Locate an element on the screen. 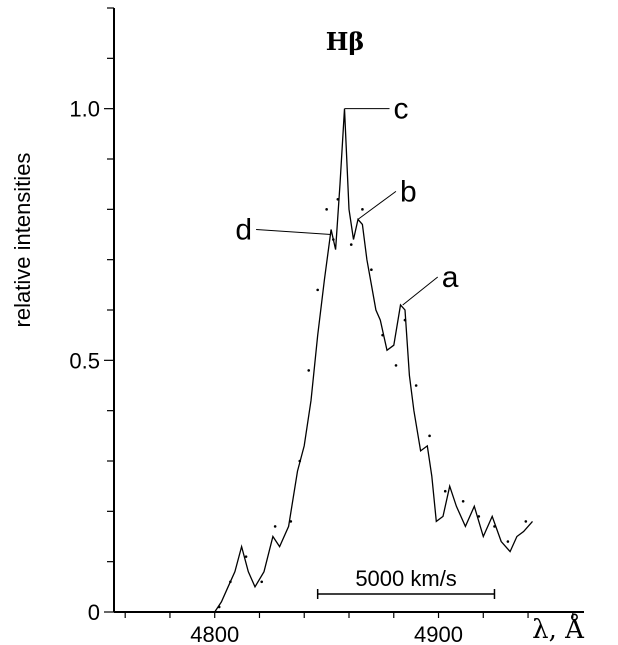 Image resolution: width=618 pixels, height=645 pixels. annotation-label: c is located at coordinates (401, 109).